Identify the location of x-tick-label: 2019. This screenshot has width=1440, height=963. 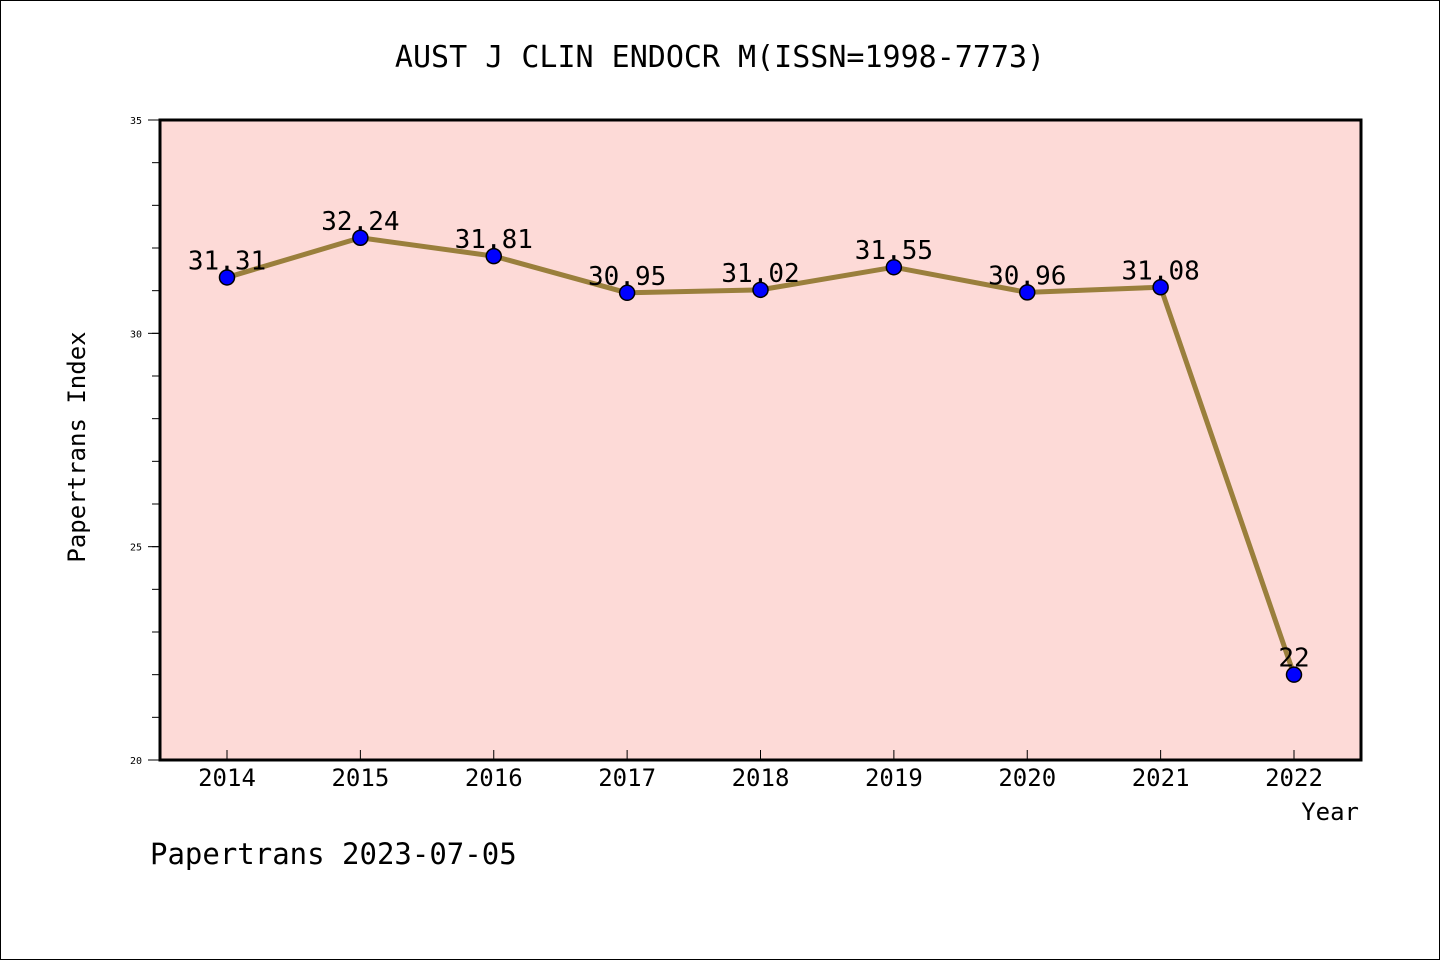
(894, 778).